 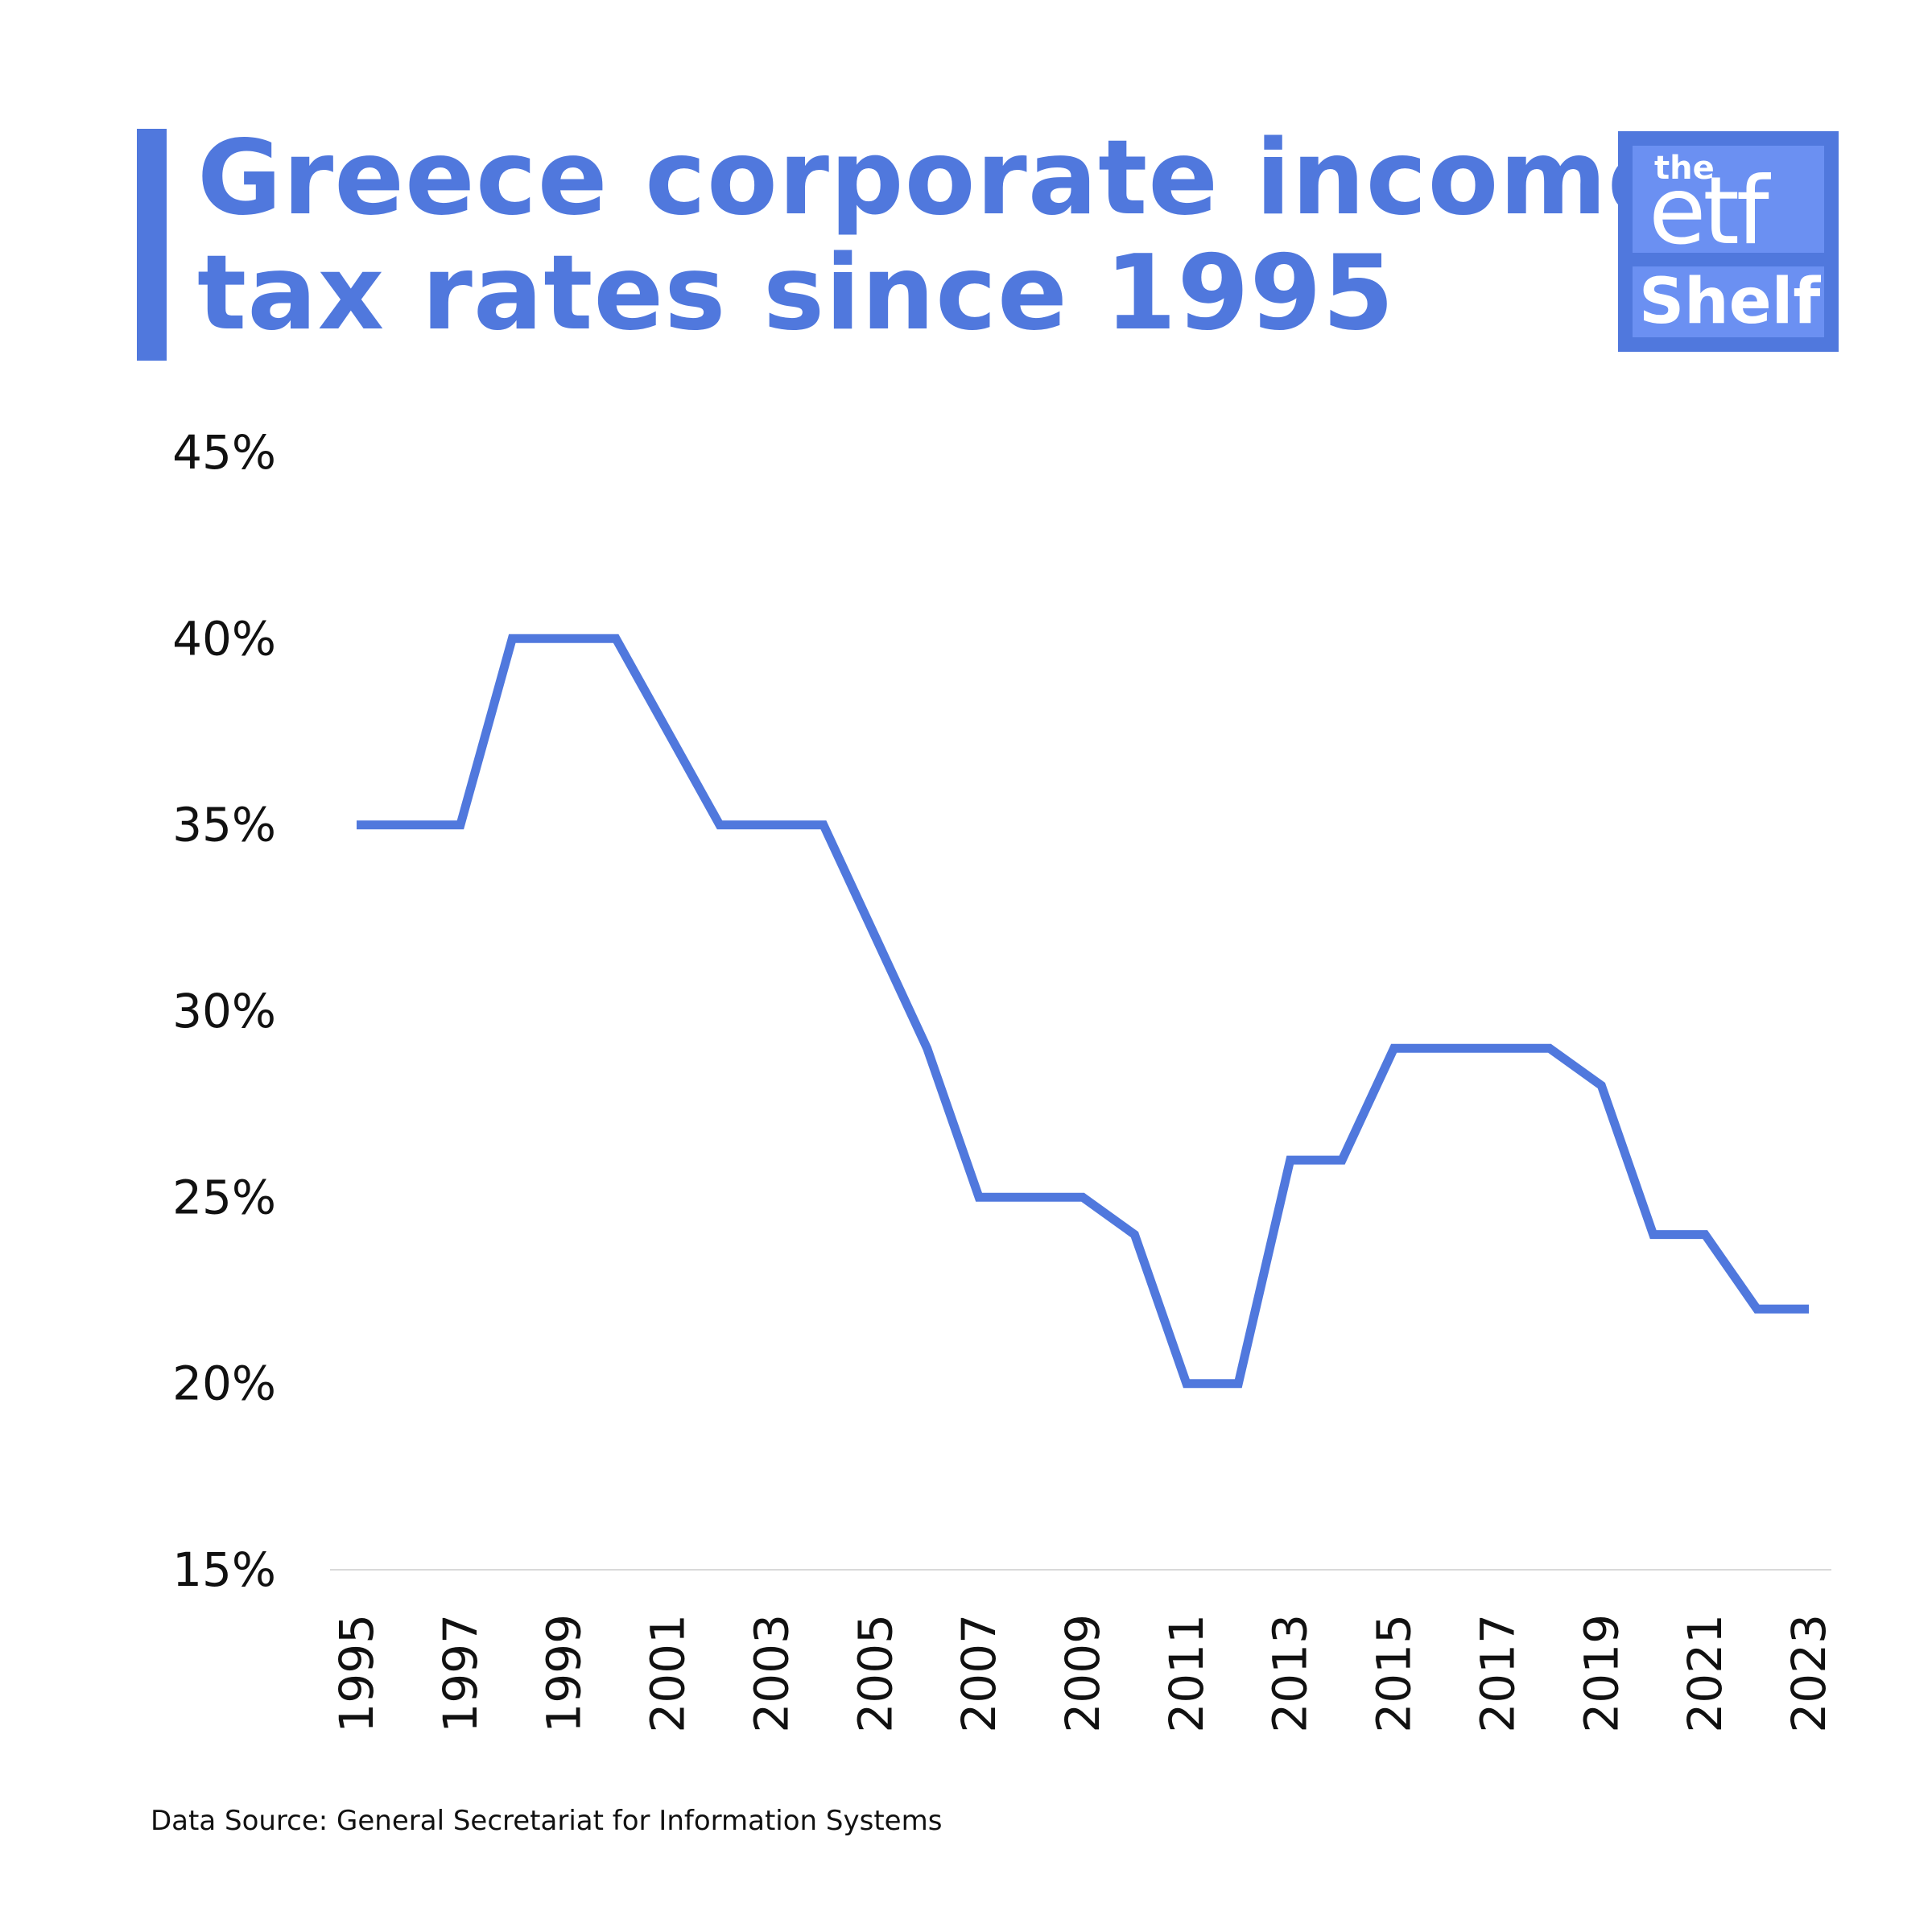 What do you see at coordinates (796, 293) in the screenshot?
I see `chart-title-line-2: tax rates since 1995` at bounding box center [796, 293].